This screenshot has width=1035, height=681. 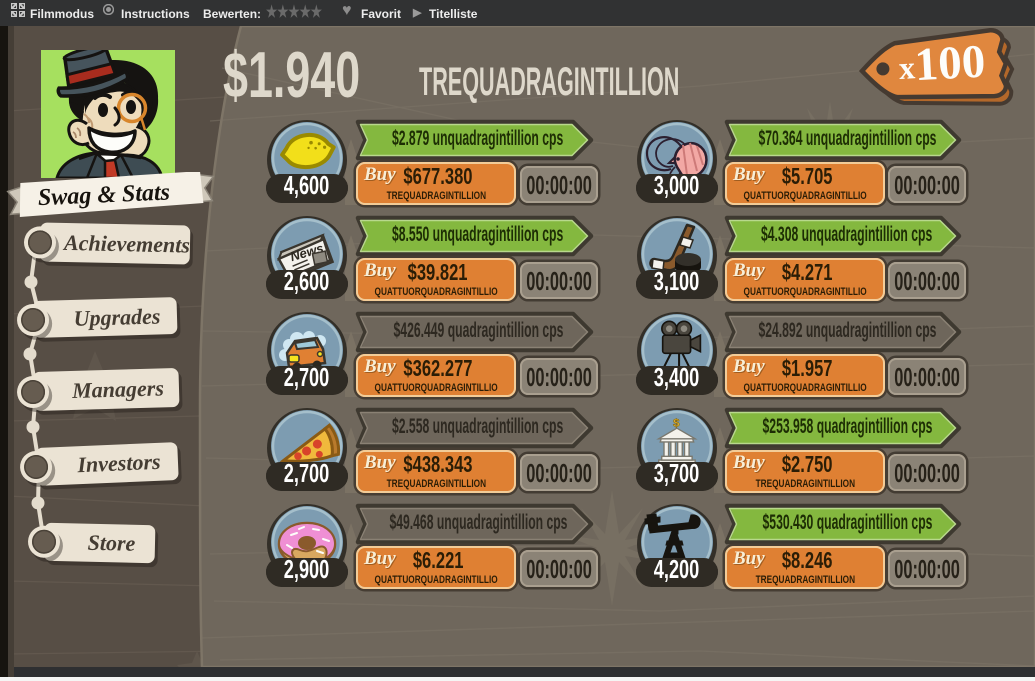 What do you see at coordinates (949, 64) in the screenshot?
I see `svg-text: 100` at bounding box center [949, 64].